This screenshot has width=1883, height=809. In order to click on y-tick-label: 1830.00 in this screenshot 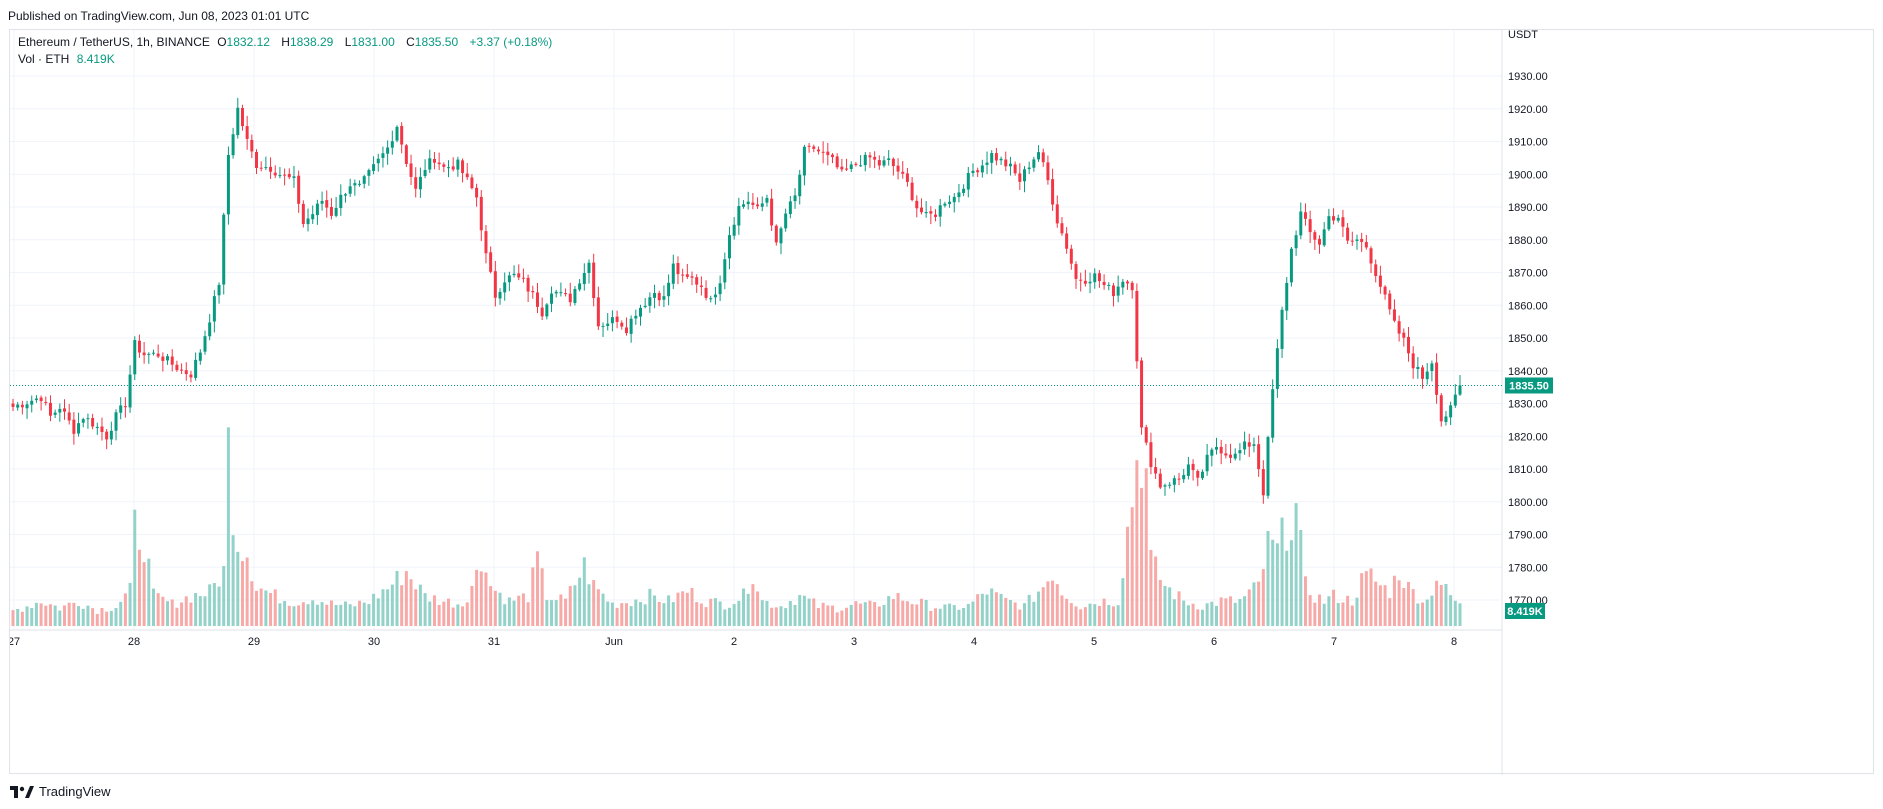, I will do `click(1528, 405)`.